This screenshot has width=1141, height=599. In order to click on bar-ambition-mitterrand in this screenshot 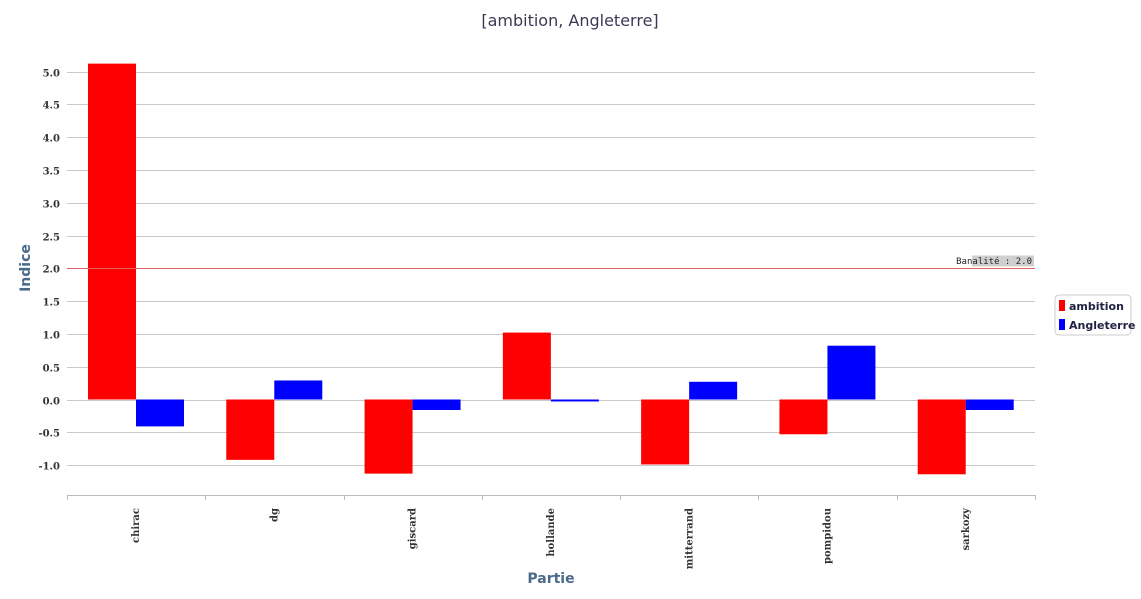, I will do `click(665, 432)`.